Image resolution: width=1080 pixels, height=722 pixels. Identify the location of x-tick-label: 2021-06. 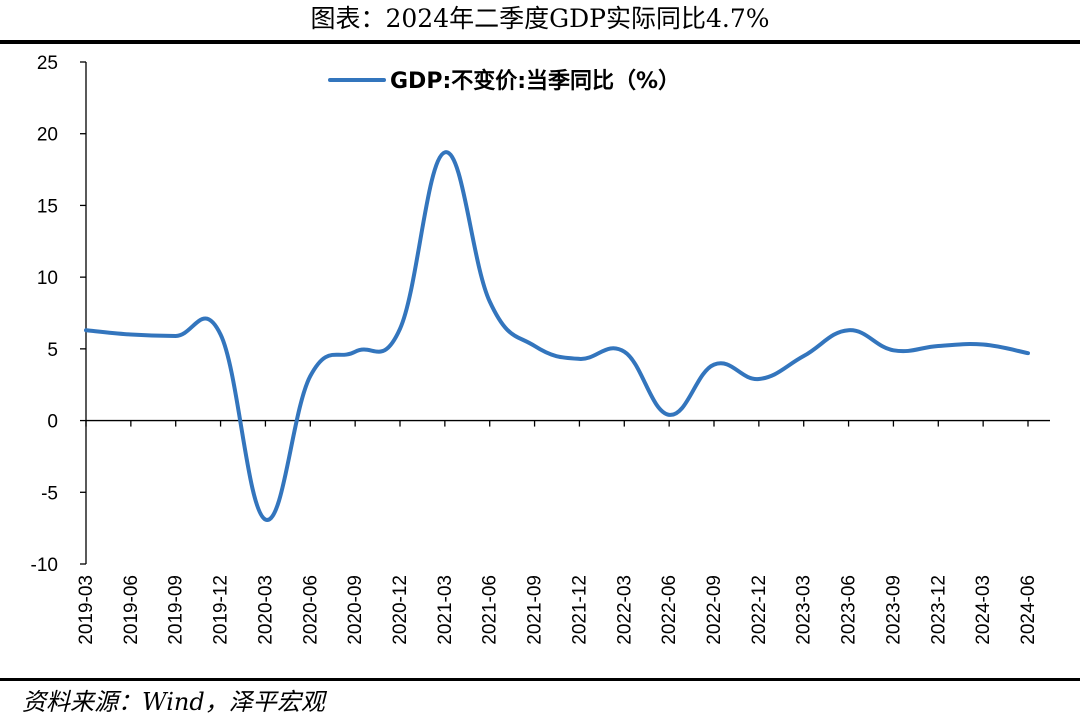
(490, 610).